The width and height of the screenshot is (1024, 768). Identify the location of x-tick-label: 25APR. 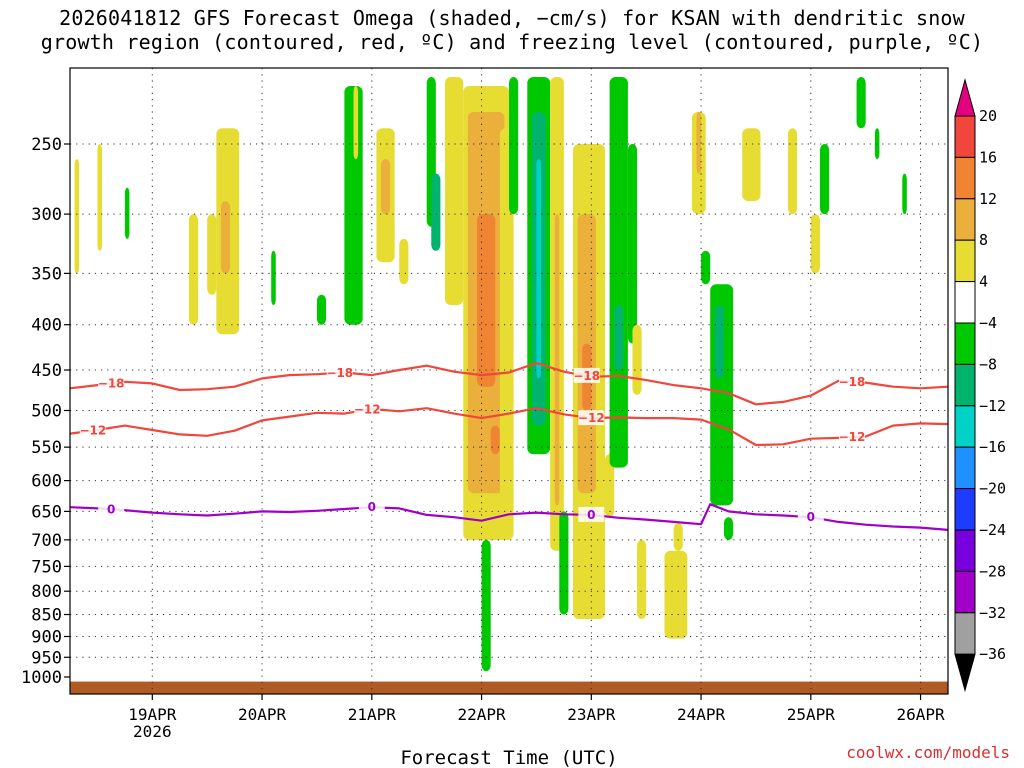
(811, 714).